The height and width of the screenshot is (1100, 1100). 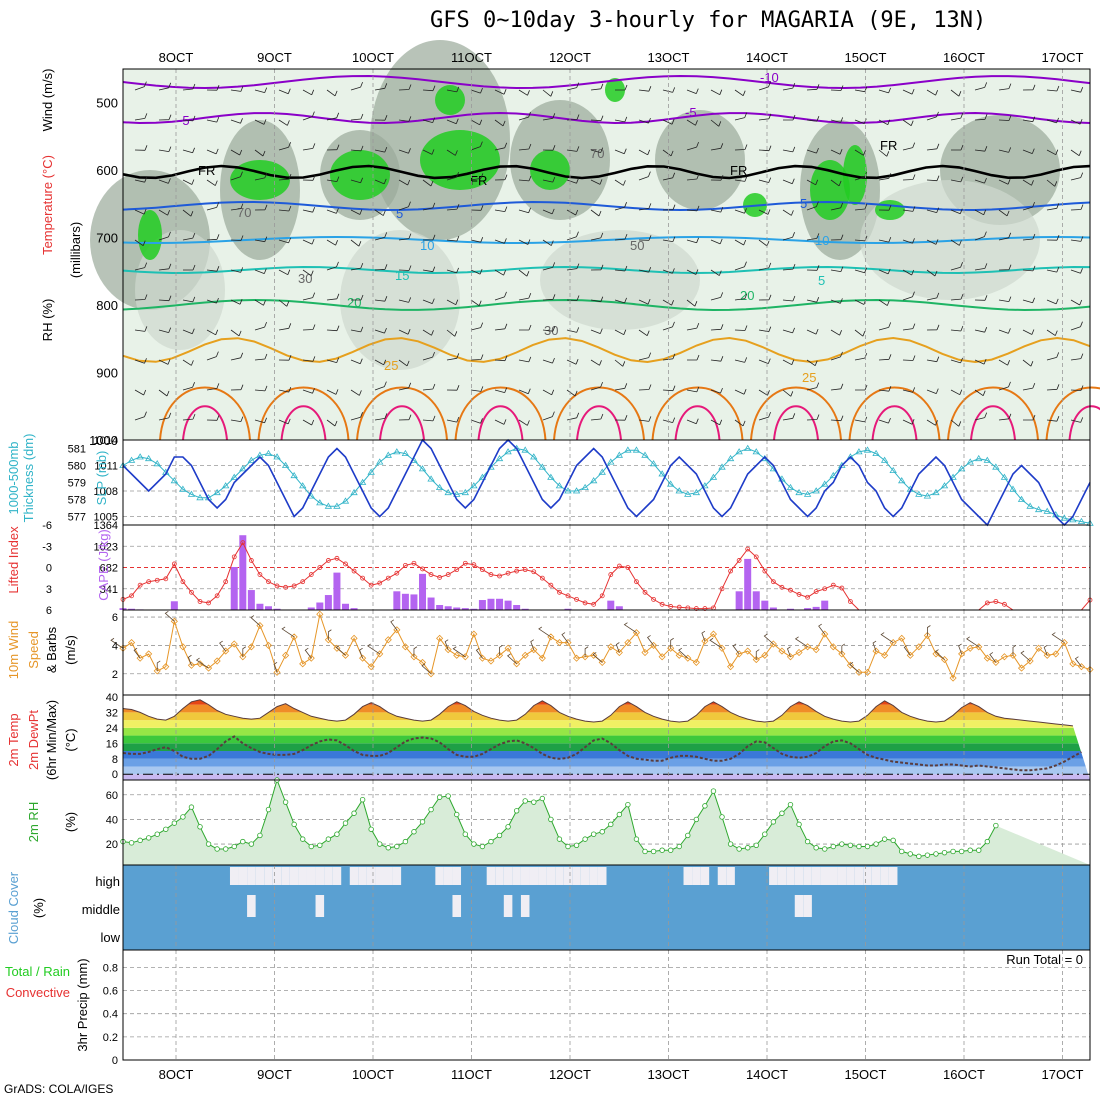 What do you see at coordinates (570, 57) in the screenshot?
I see `top-date-label: 12OCT` at bounding box center [570, 57].